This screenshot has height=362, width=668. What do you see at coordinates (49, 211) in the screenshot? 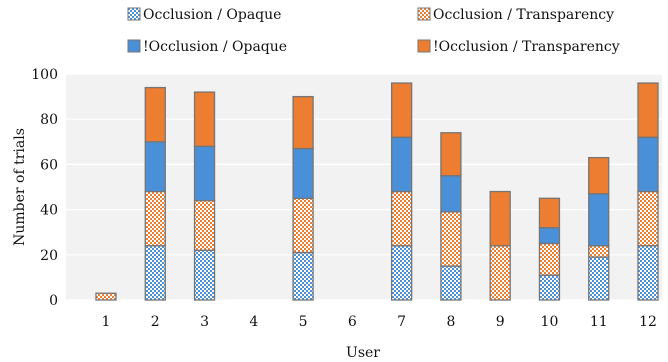
I see `y-tick-label: 40` at bounding box center [49, 211].